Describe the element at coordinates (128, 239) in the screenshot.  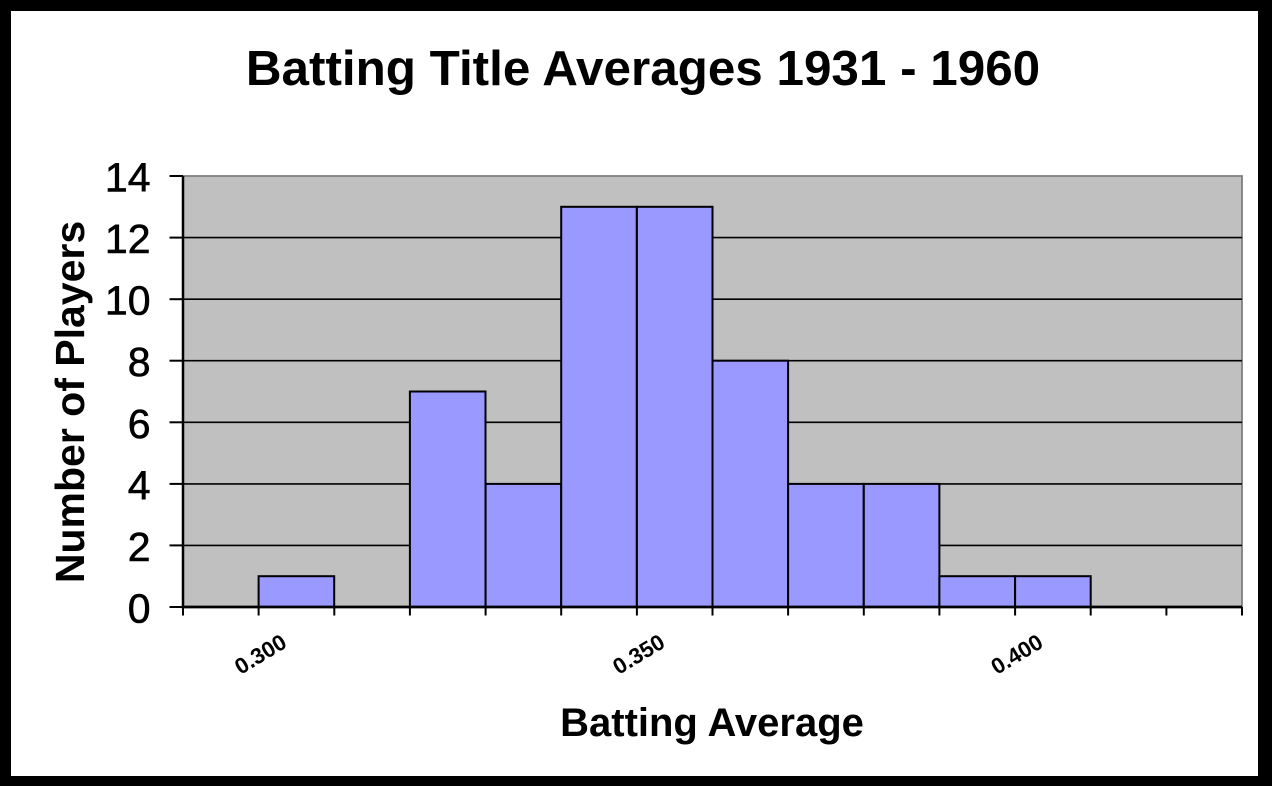
I see `svg-text: 12` at that location.